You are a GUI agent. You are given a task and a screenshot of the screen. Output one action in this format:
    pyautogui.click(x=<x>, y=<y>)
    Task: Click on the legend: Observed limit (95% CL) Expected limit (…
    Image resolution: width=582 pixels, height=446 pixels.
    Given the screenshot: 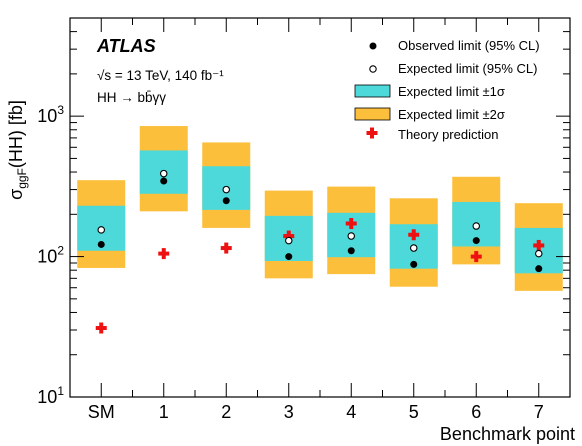 What is the action you would take?
    pyautogui.click(x=447, y=90)
    